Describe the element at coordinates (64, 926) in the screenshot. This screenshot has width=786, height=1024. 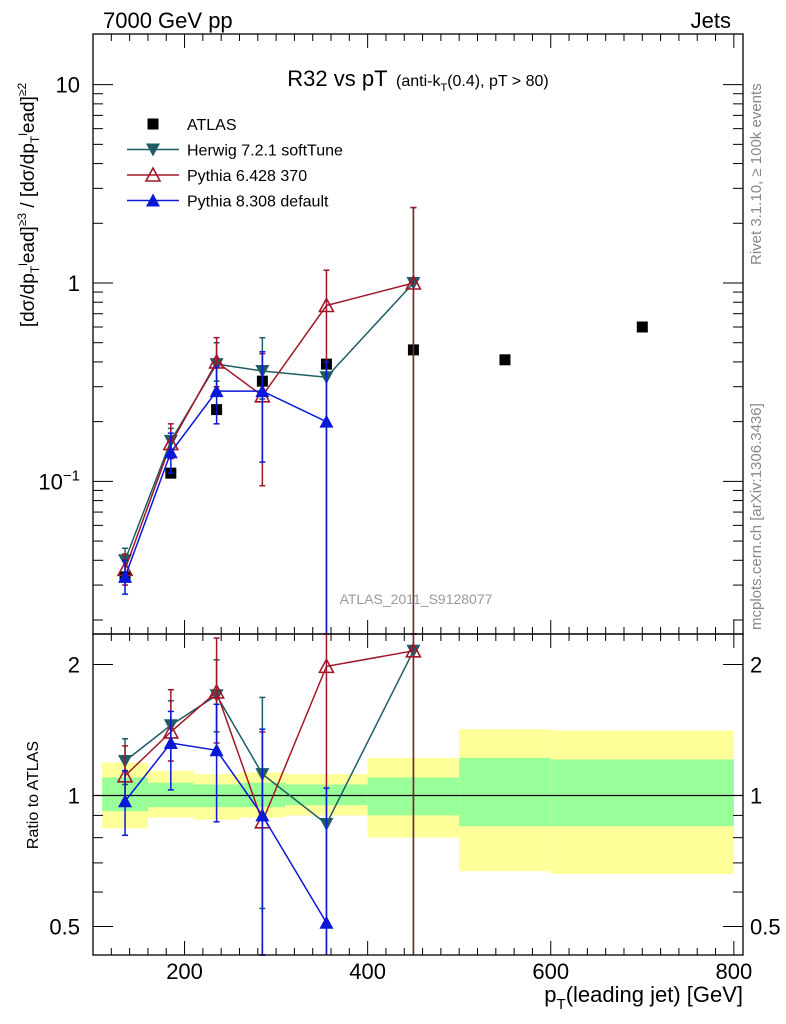
I see `ratio-ytick-label-left-2: 0.5` at that location.